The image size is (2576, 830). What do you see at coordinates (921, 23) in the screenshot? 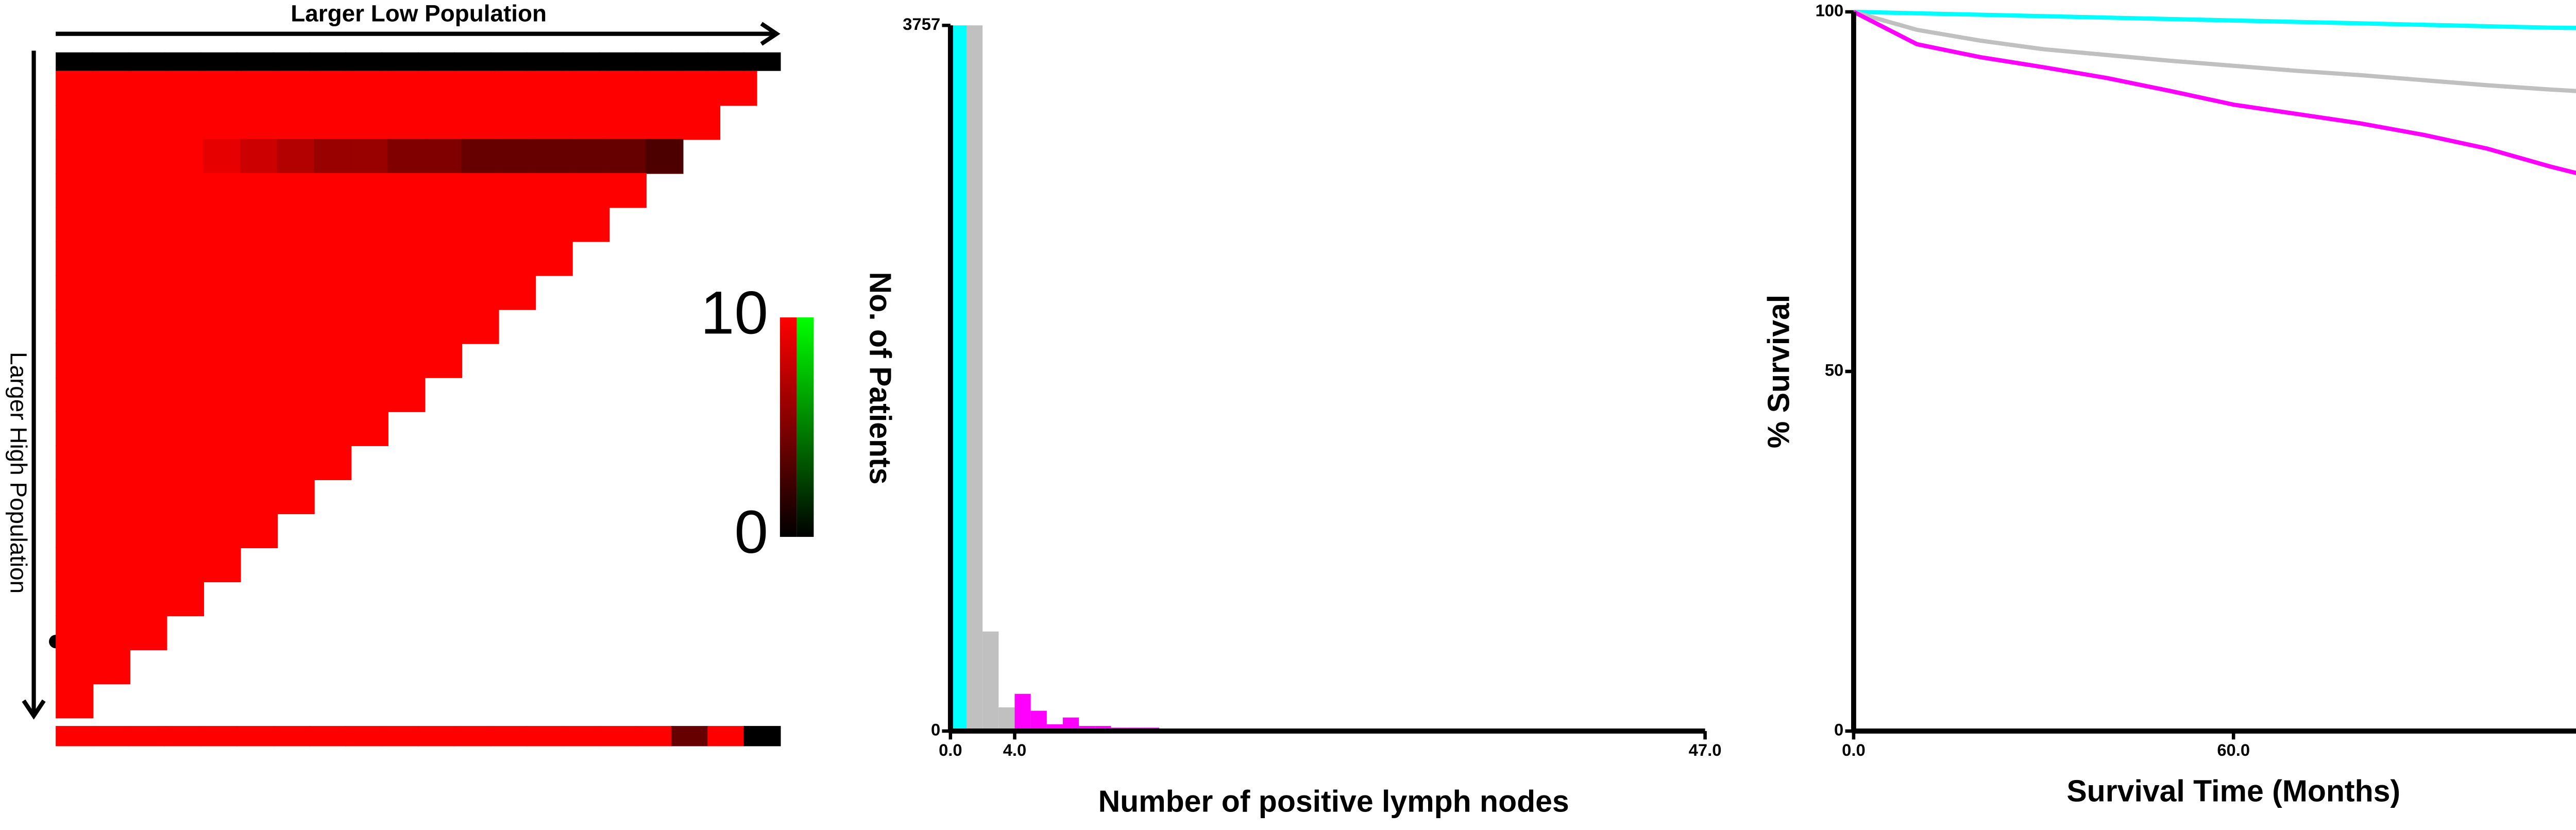
I see `y-tick-label: 3757` at bounding box center [921, 23].